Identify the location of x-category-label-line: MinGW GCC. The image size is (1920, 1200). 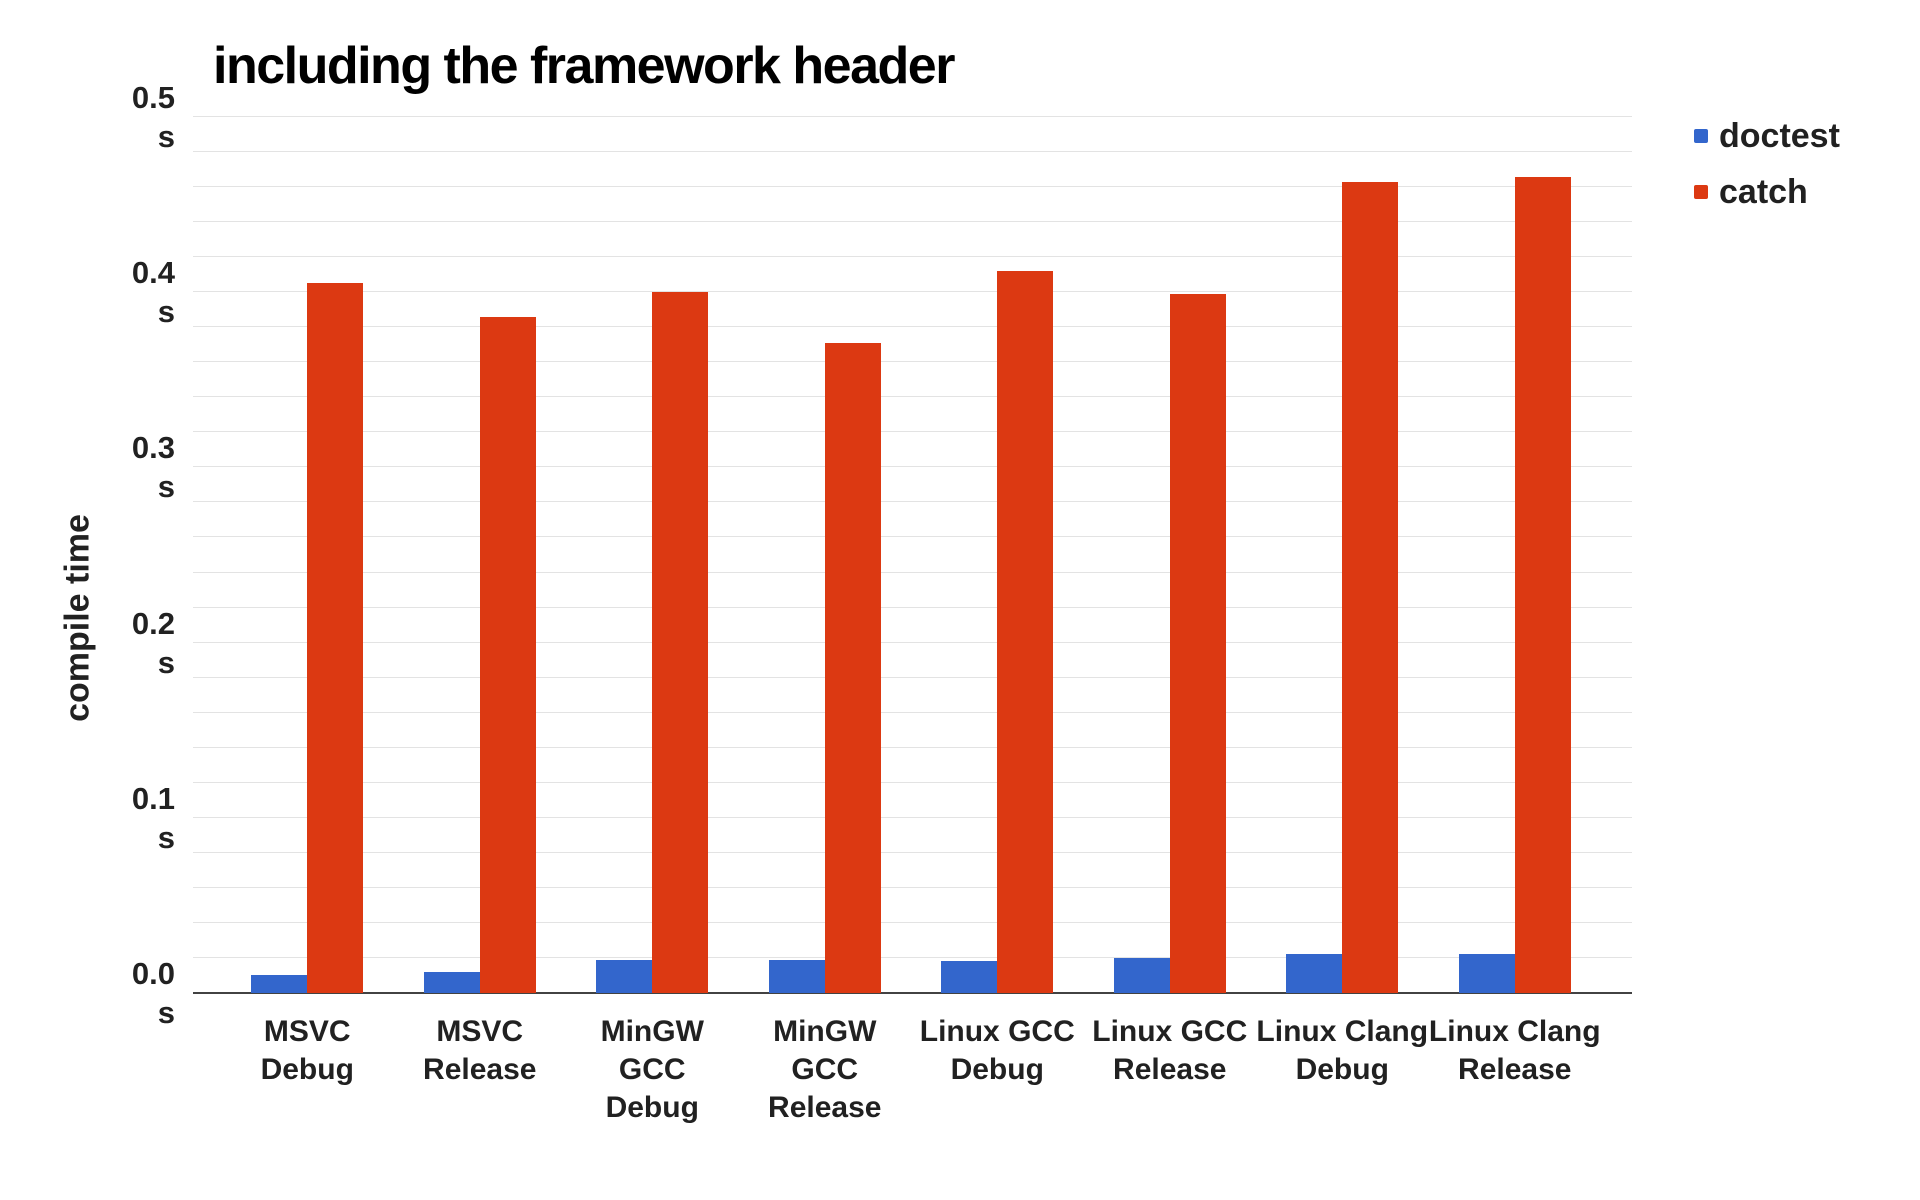
(652, 1050).